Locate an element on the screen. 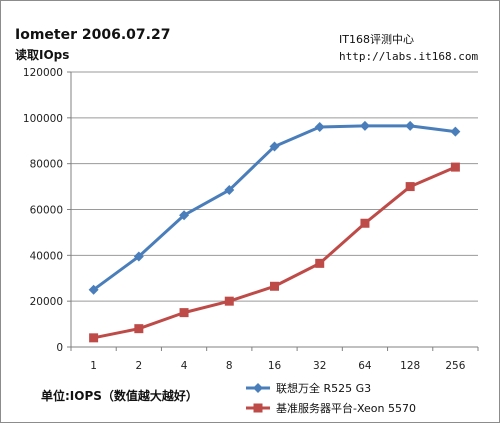 This screenshot has height=423, width=500. chart-subtitle: 读取IOps is located at coordinates (42, 55).